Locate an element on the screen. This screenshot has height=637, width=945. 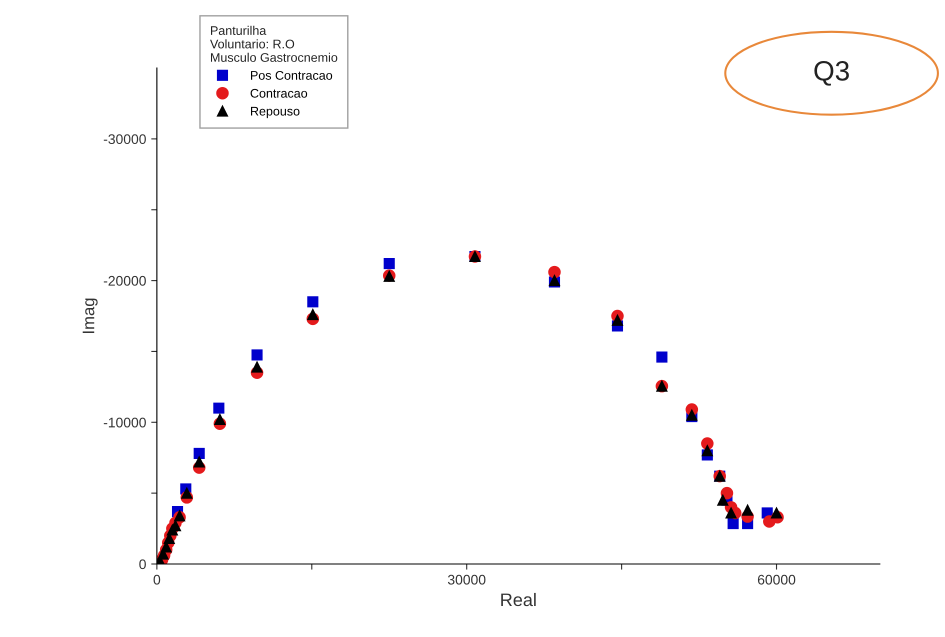
legend-label: Contracao is located at coordinates (279, 93).